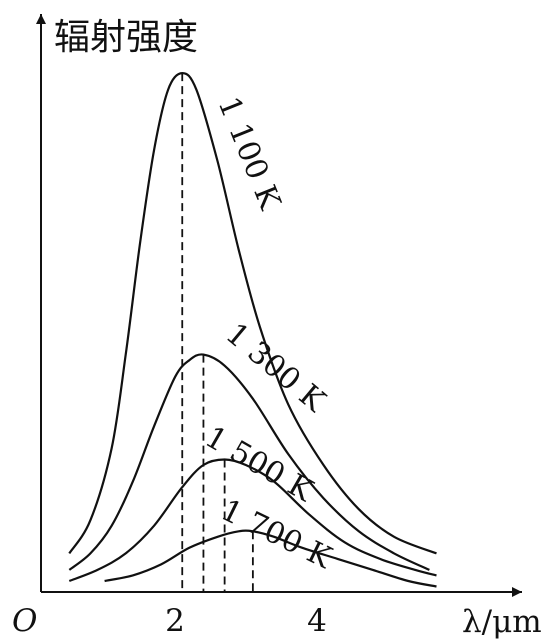 This screenshot has height=639, width=551. What do you see at coordinates (24, 621) in the screenshot?
I see `origin-label: O` at bounding box center [24, 621].